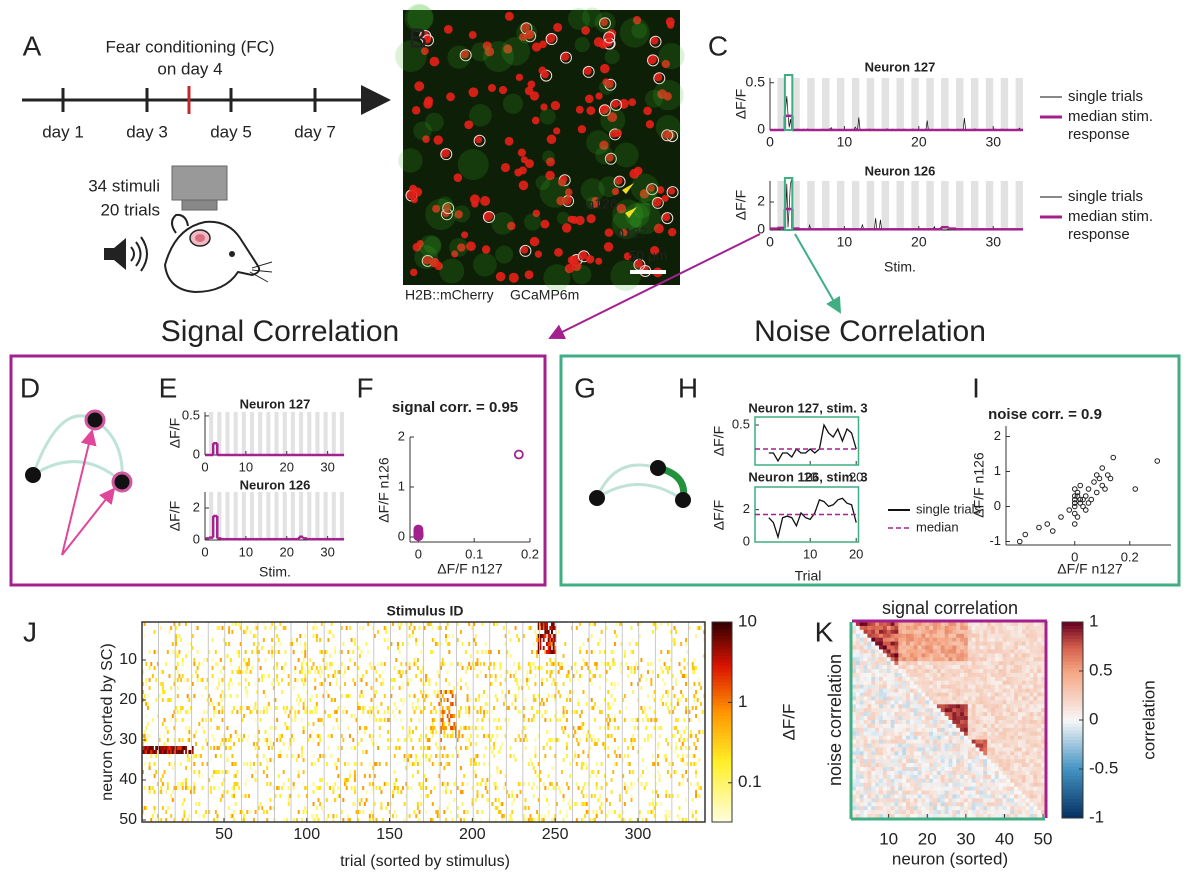 The image size is (1190, 881). What do you see at coordinates (280, 331) in the screenshot?
I see `section-title: Signal Correlation` at bounding box center [280, 331].